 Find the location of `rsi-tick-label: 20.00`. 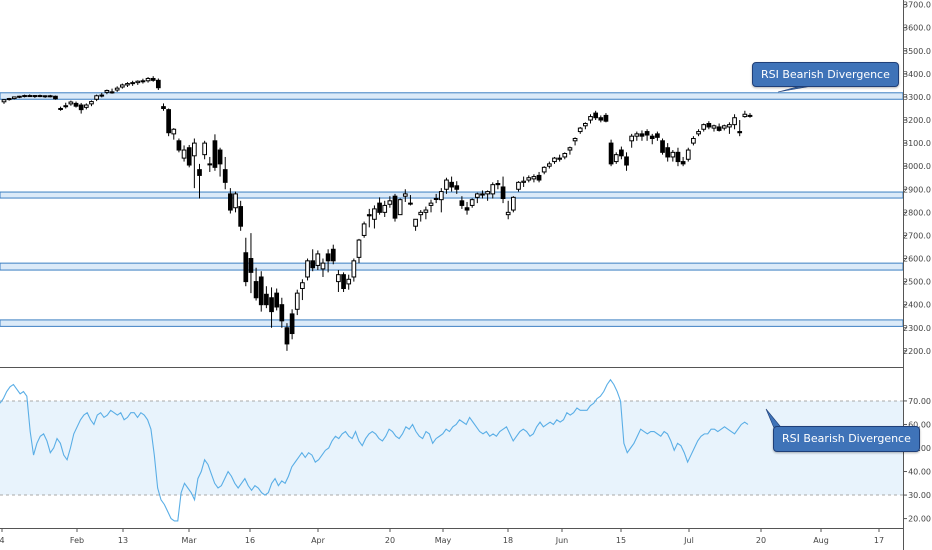

rsi-tick-label: 20.00 is located at coordinates (919, 519).